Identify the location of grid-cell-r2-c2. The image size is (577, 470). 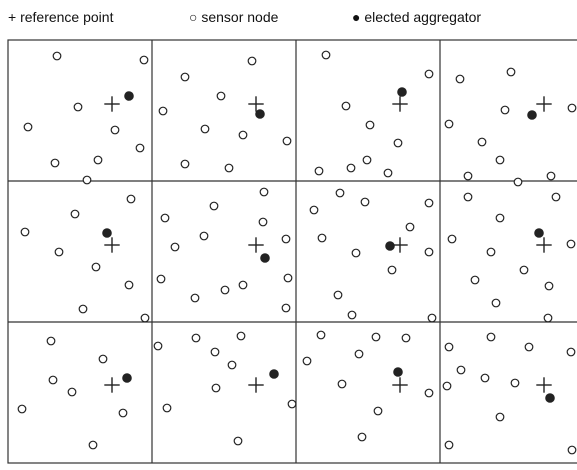
(224, 250).